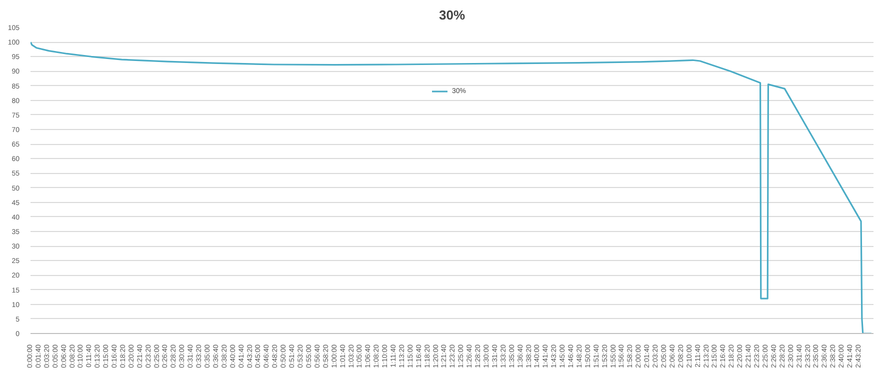 The width and height of the screenshot is (877, 370). What do you see at coordinates (452, 15) in the screenshot?
I see `chart-title: 30%` at bounding box center [452, 15].